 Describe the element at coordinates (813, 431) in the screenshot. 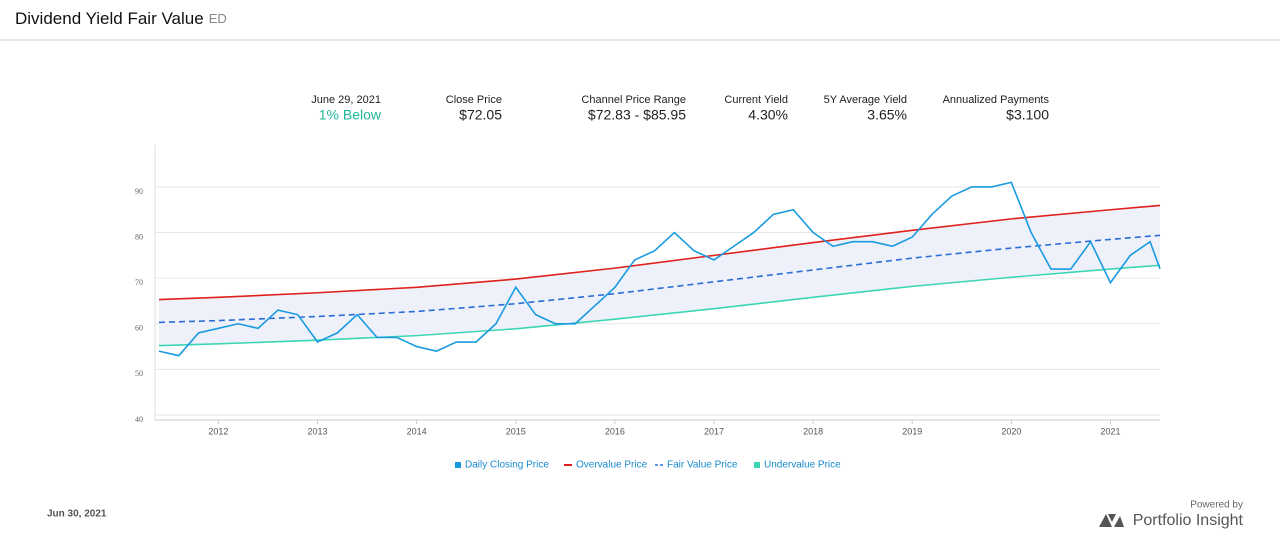

I see `x-tick-label: 2018` at that location.